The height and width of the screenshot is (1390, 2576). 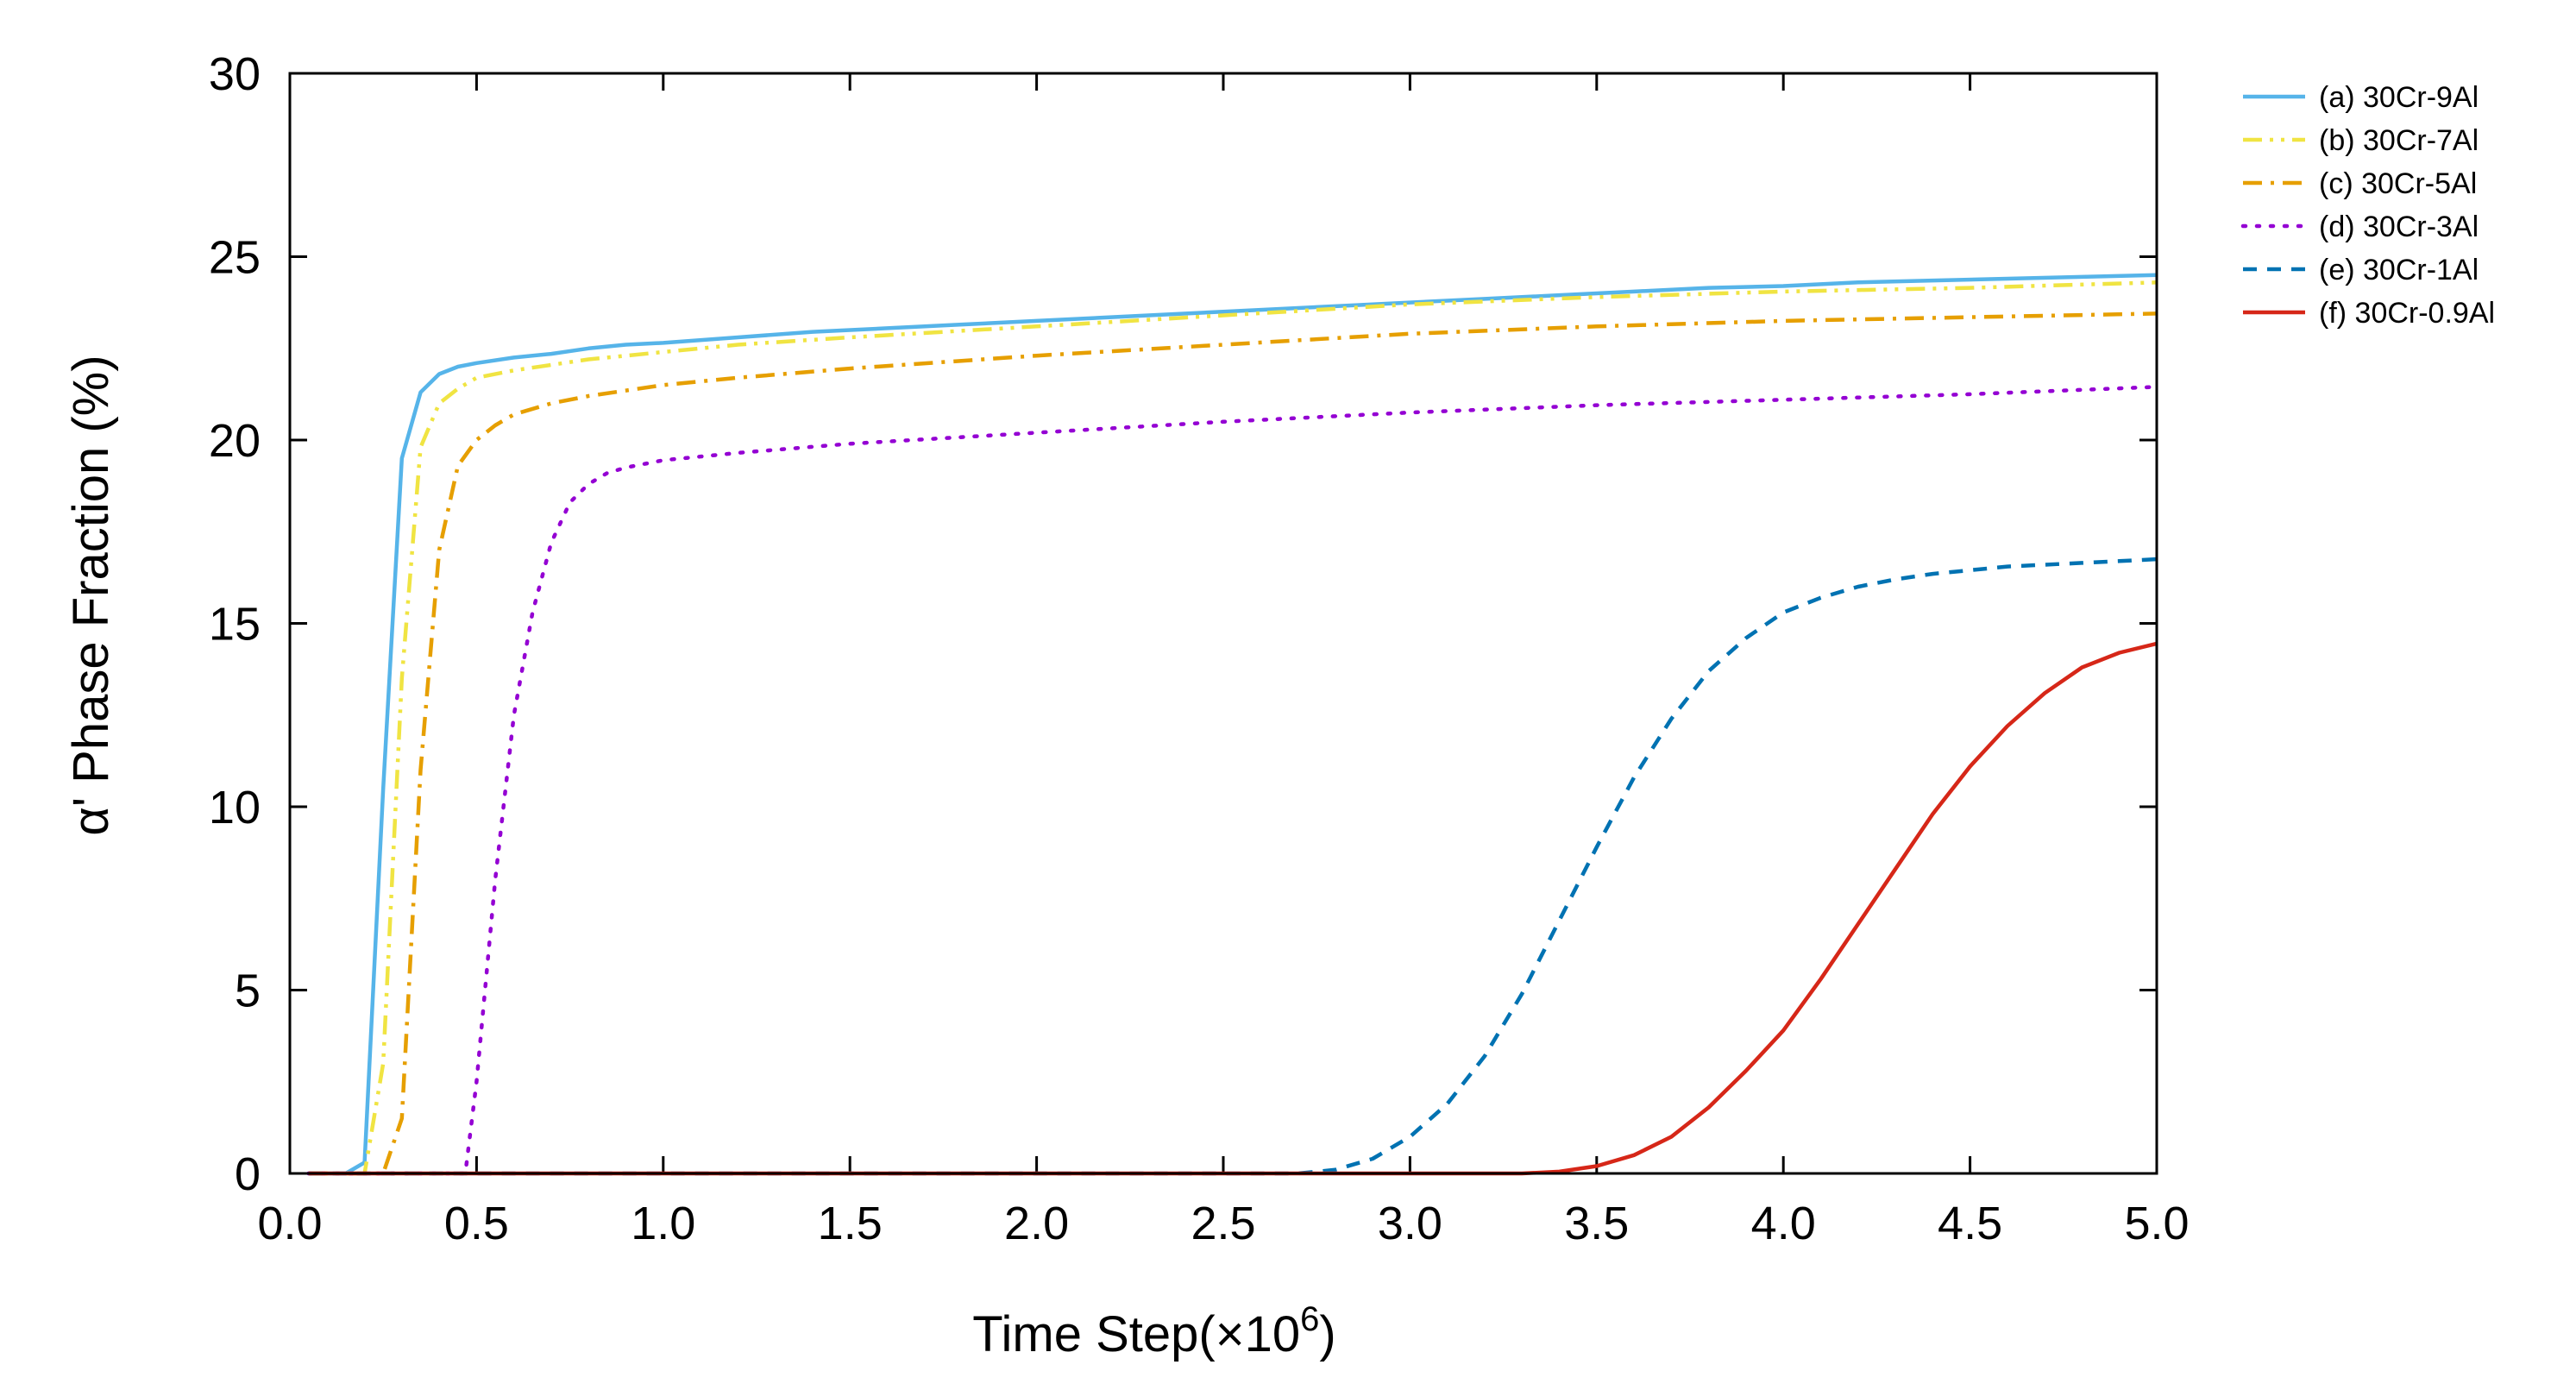 I want to click on x-tick-label: 0.5, so click(x=476, y=1223).